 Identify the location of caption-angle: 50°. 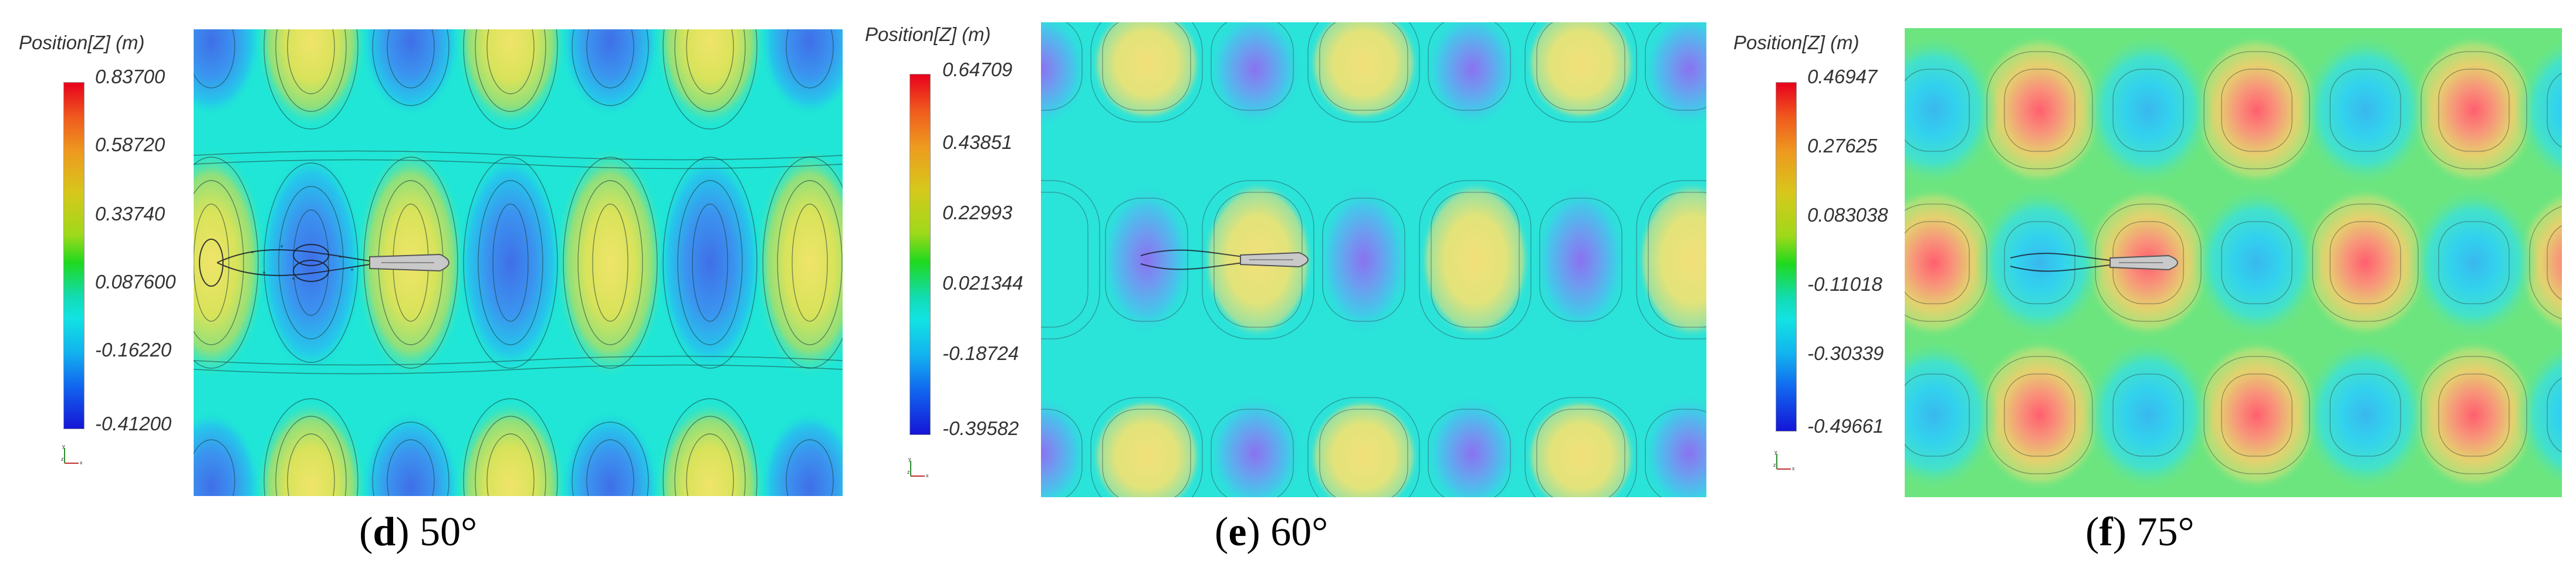
(449, 532).